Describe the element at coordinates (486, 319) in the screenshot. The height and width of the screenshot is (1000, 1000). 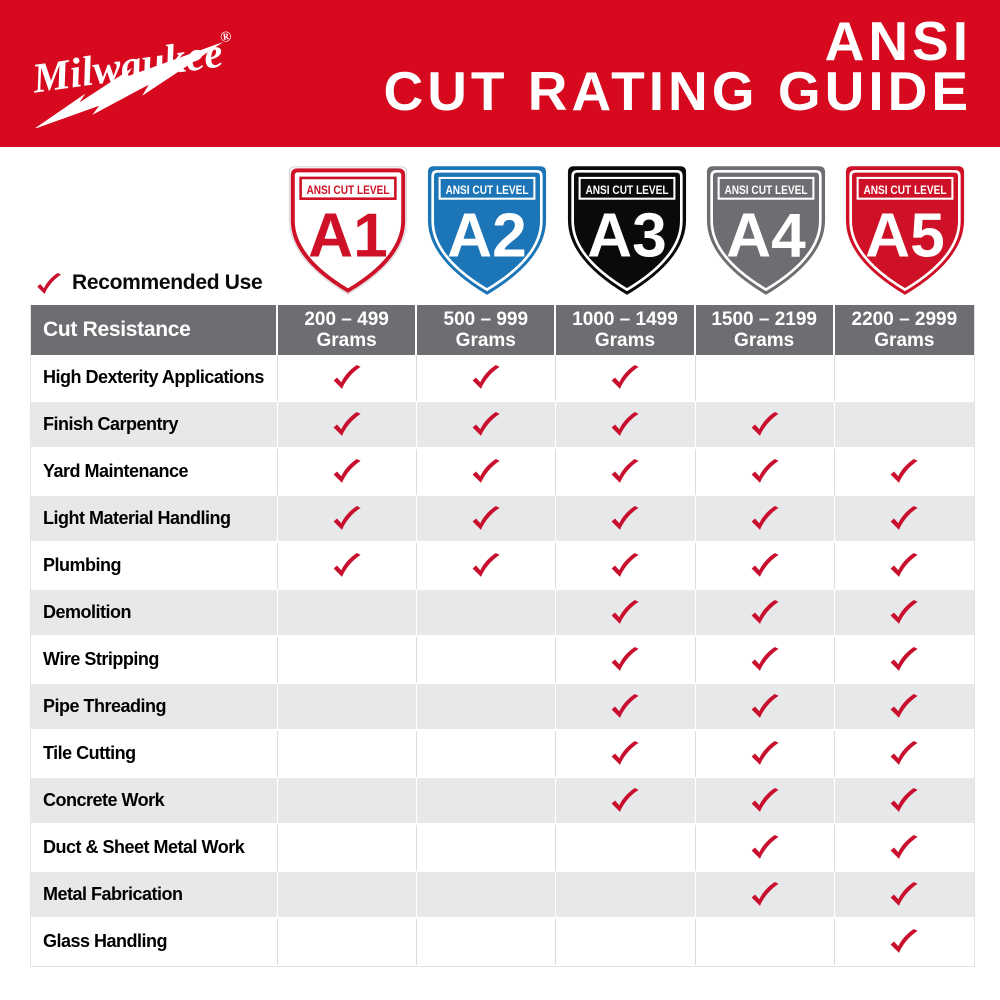
I see `grams-range: 500 – 999` at that location.